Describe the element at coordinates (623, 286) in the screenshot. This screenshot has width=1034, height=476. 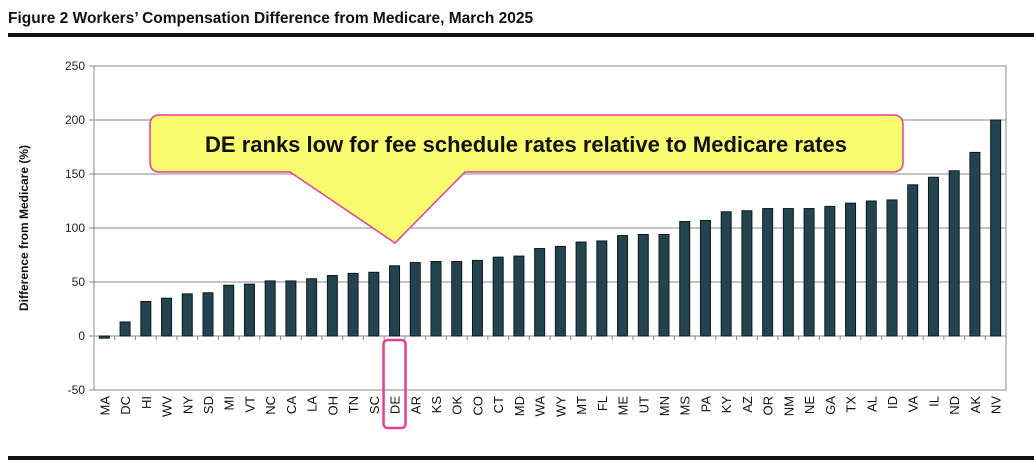
I see `bar-me` at that location.